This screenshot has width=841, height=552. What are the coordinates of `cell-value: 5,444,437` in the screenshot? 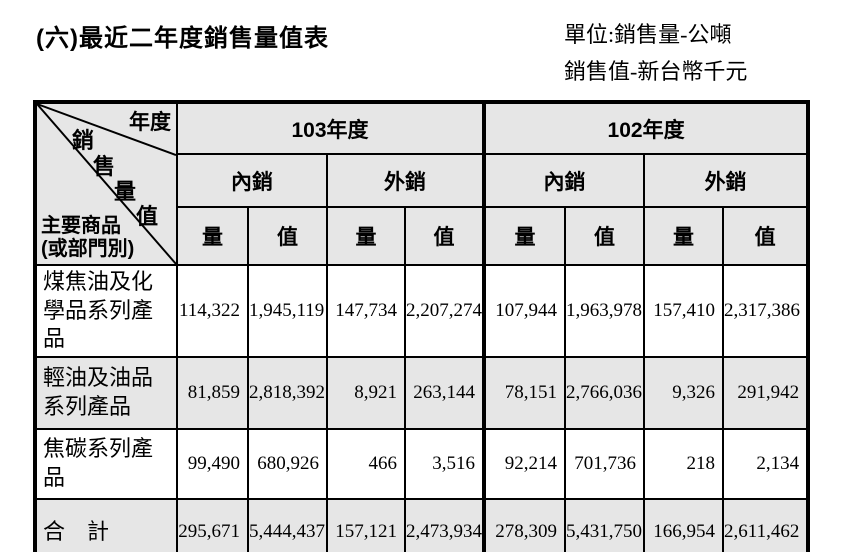 It's located at (287, 524).